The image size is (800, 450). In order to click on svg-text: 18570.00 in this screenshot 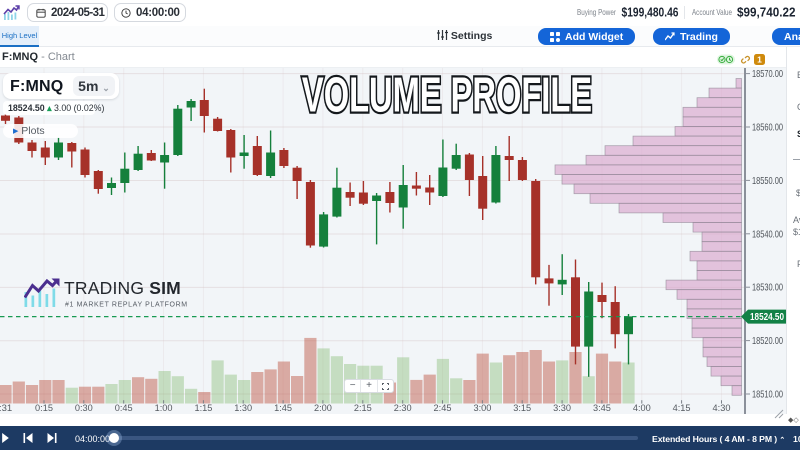, I will do `click(767, 74)`.